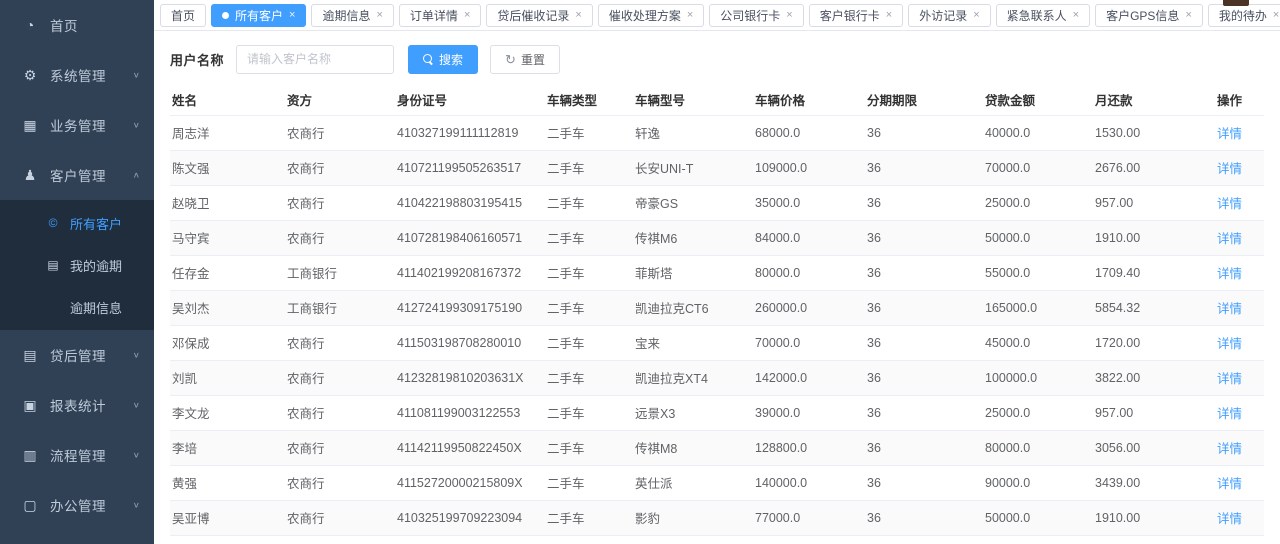  Describe the element at coordinates (756, 15) in the screenshot. I see `tab-6: 公司银行卡 ×` at that location.